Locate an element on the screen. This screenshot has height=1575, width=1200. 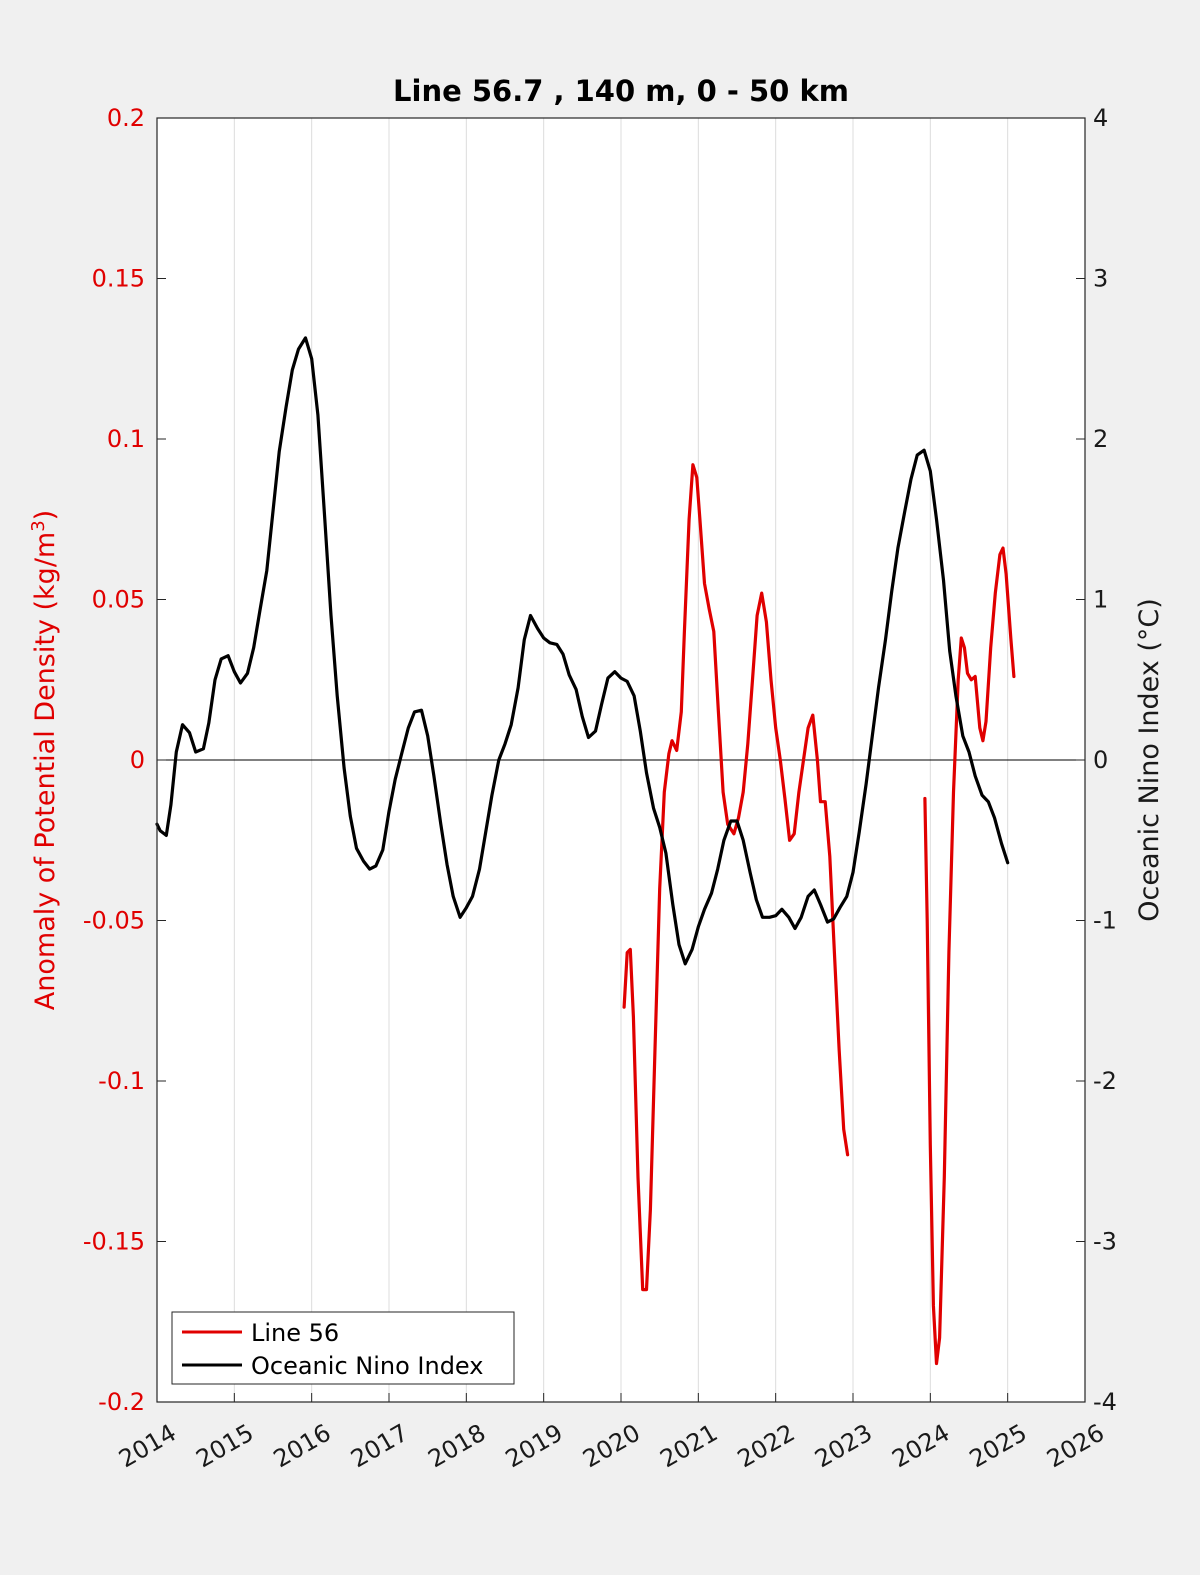
x-tick-label: 2020 is located at coordinates (611, 1446).